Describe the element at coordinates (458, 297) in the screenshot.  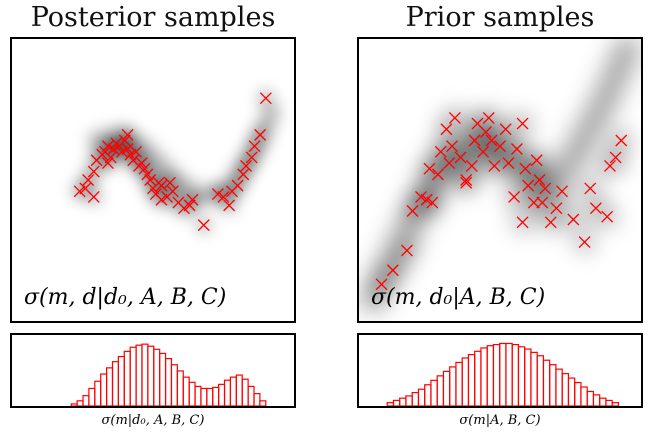
I see `prior-joint-label: σ(m, d₀|A, B, C)` at that location.